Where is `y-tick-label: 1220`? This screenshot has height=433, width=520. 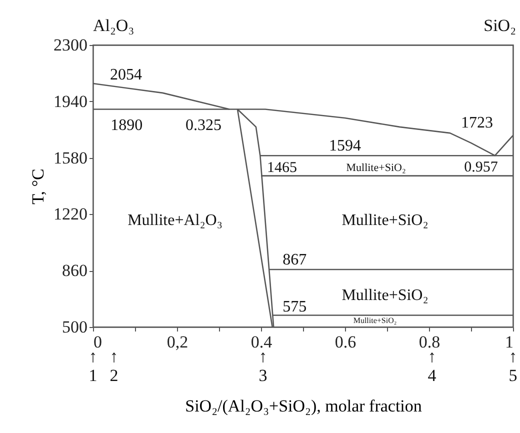 y-tick-label: 1220 is located at coordinates (71, 214).